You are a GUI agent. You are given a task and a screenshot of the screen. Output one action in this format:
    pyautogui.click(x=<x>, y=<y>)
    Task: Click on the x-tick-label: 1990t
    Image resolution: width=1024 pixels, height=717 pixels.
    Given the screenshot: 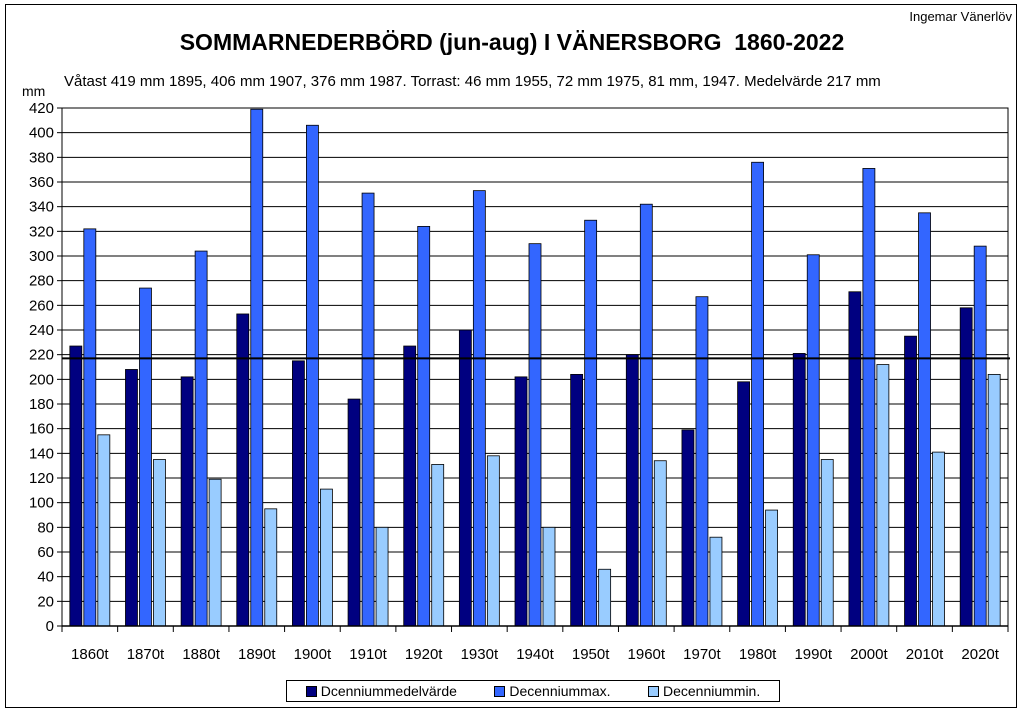 What is the action you would take?
    pyautogui.click(x=813, y=654)
    